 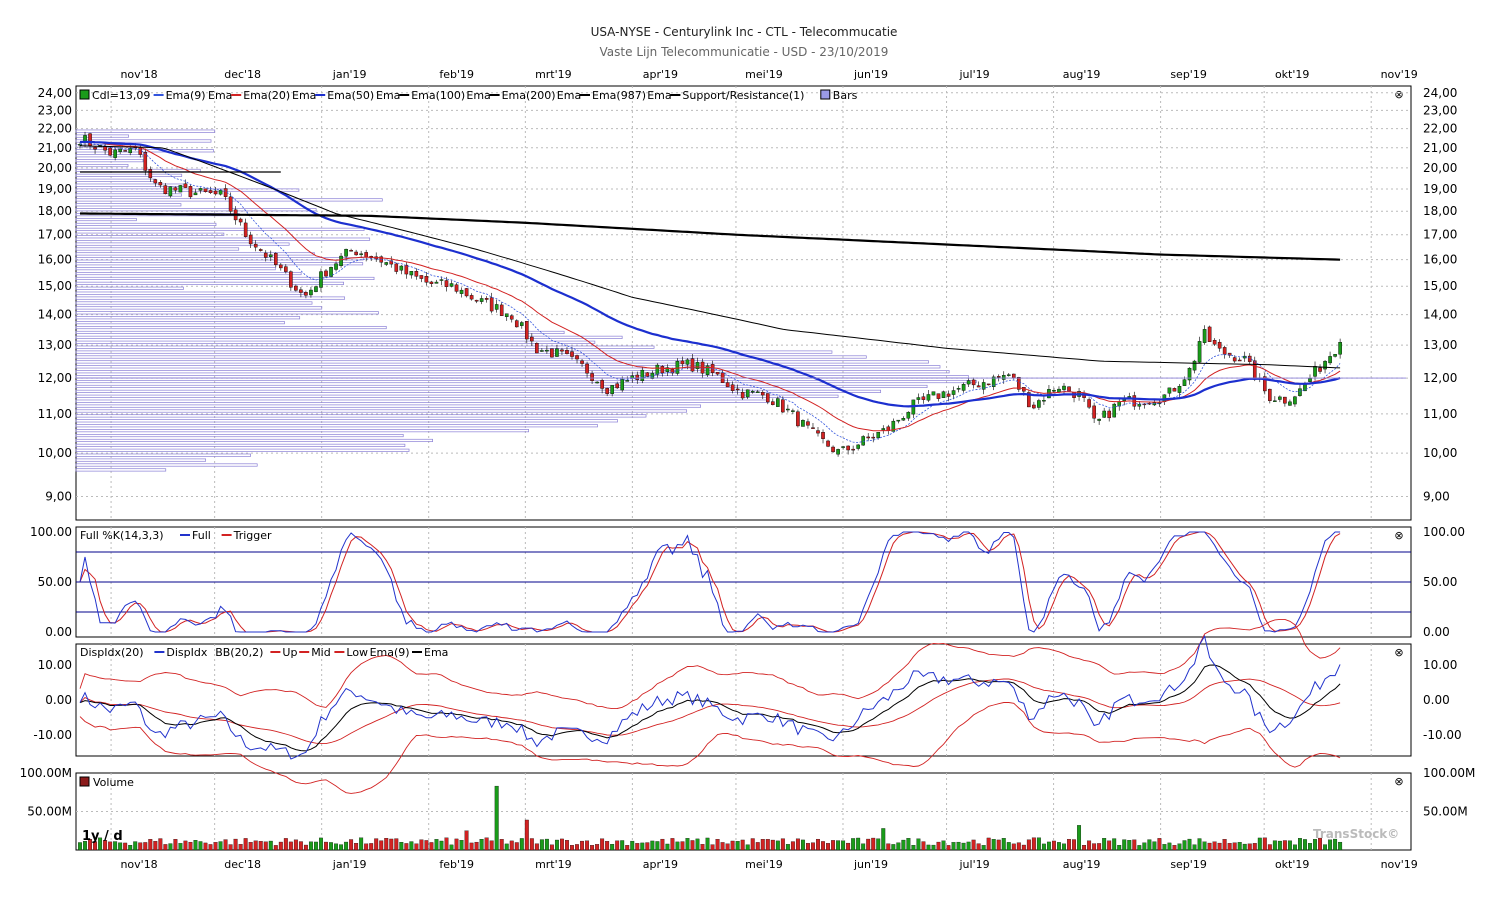 What do you see at coordinates (1440, 286) in the screenshot?
I see `y-tick-right: 15,00` at bounding box center [1440, 286].